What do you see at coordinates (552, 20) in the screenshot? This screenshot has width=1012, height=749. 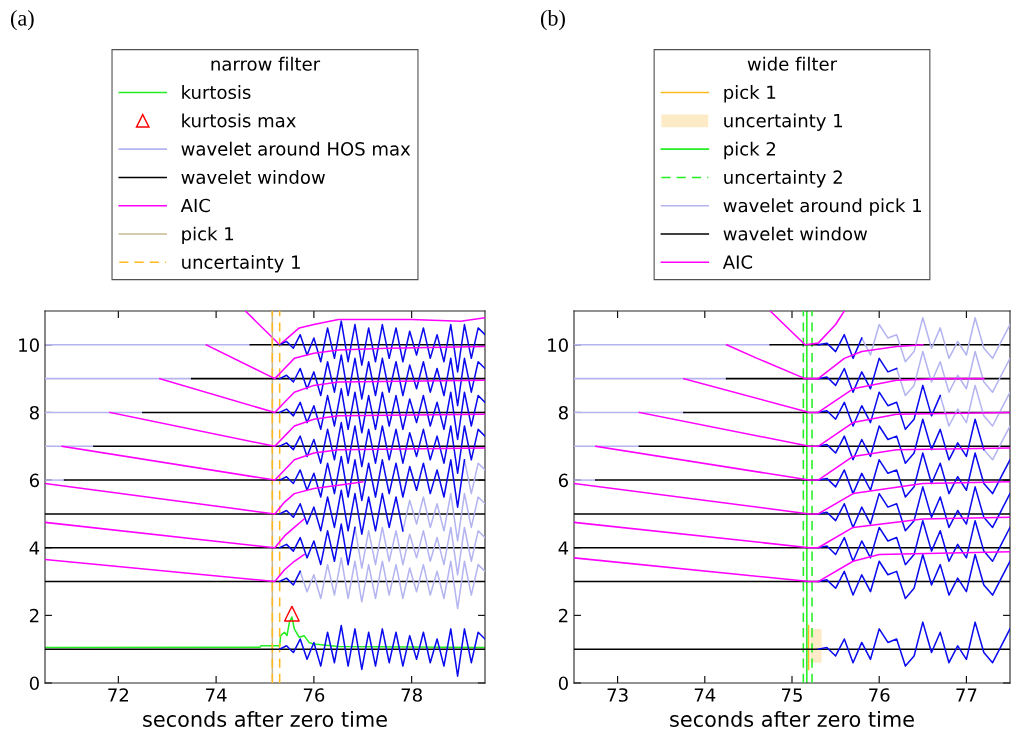 I see `text: (b)` at bounding box center [552, 20].